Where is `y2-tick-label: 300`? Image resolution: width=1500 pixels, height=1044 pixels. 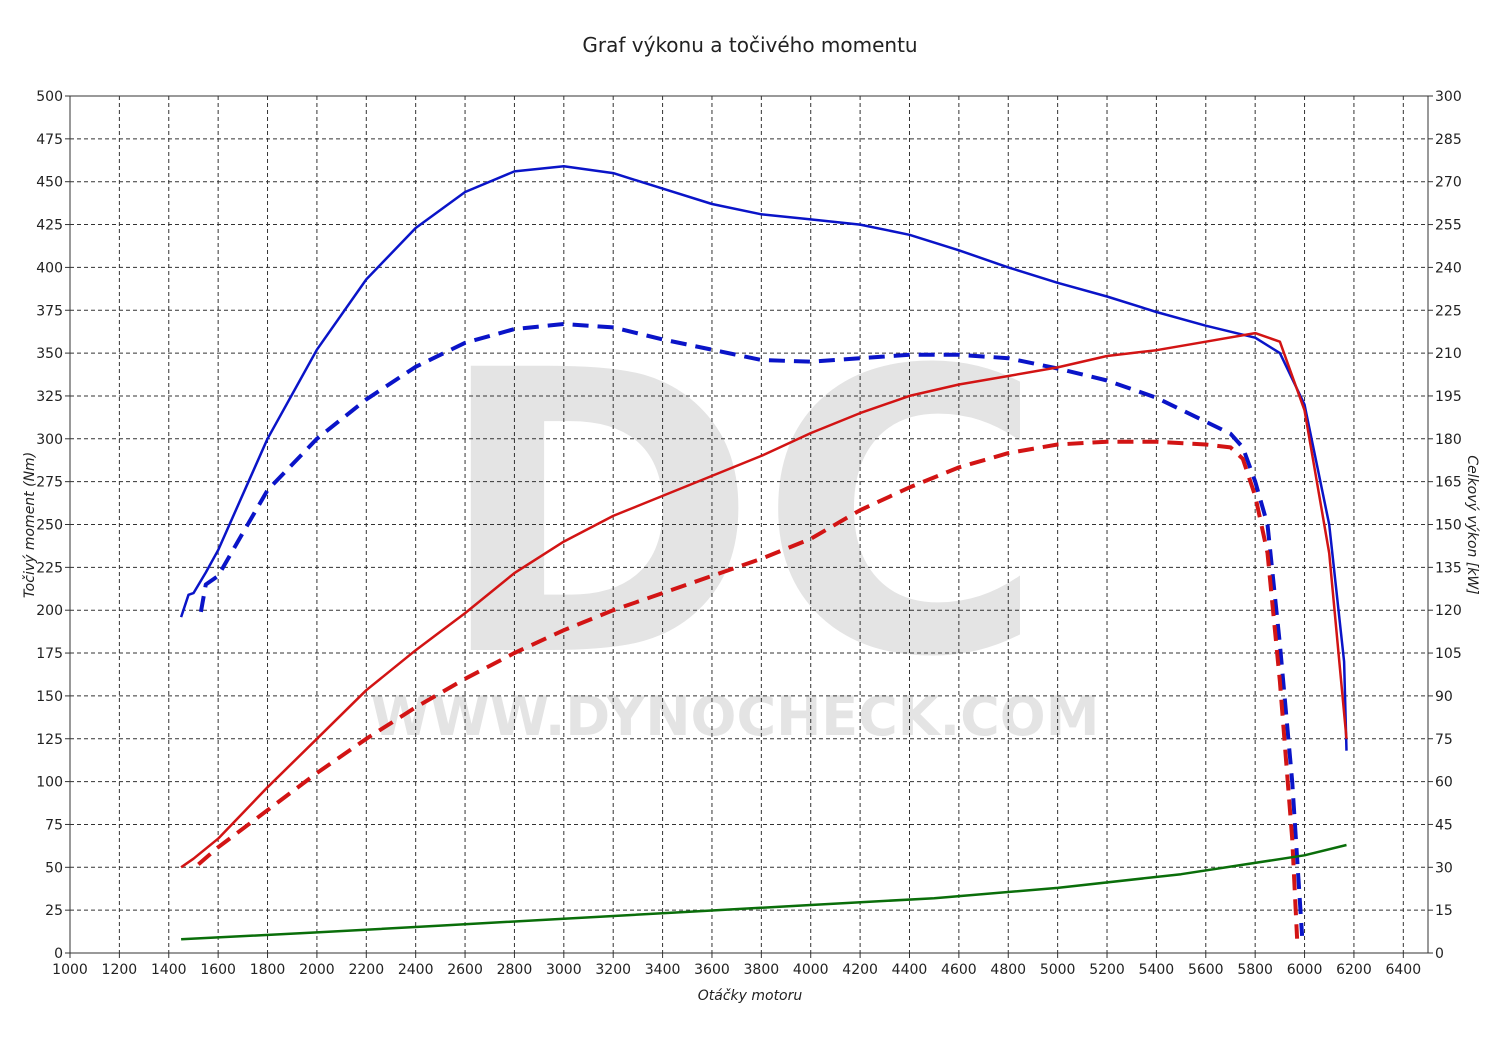
y2-tick-label: 300 is located at coordinates (1448, 97).